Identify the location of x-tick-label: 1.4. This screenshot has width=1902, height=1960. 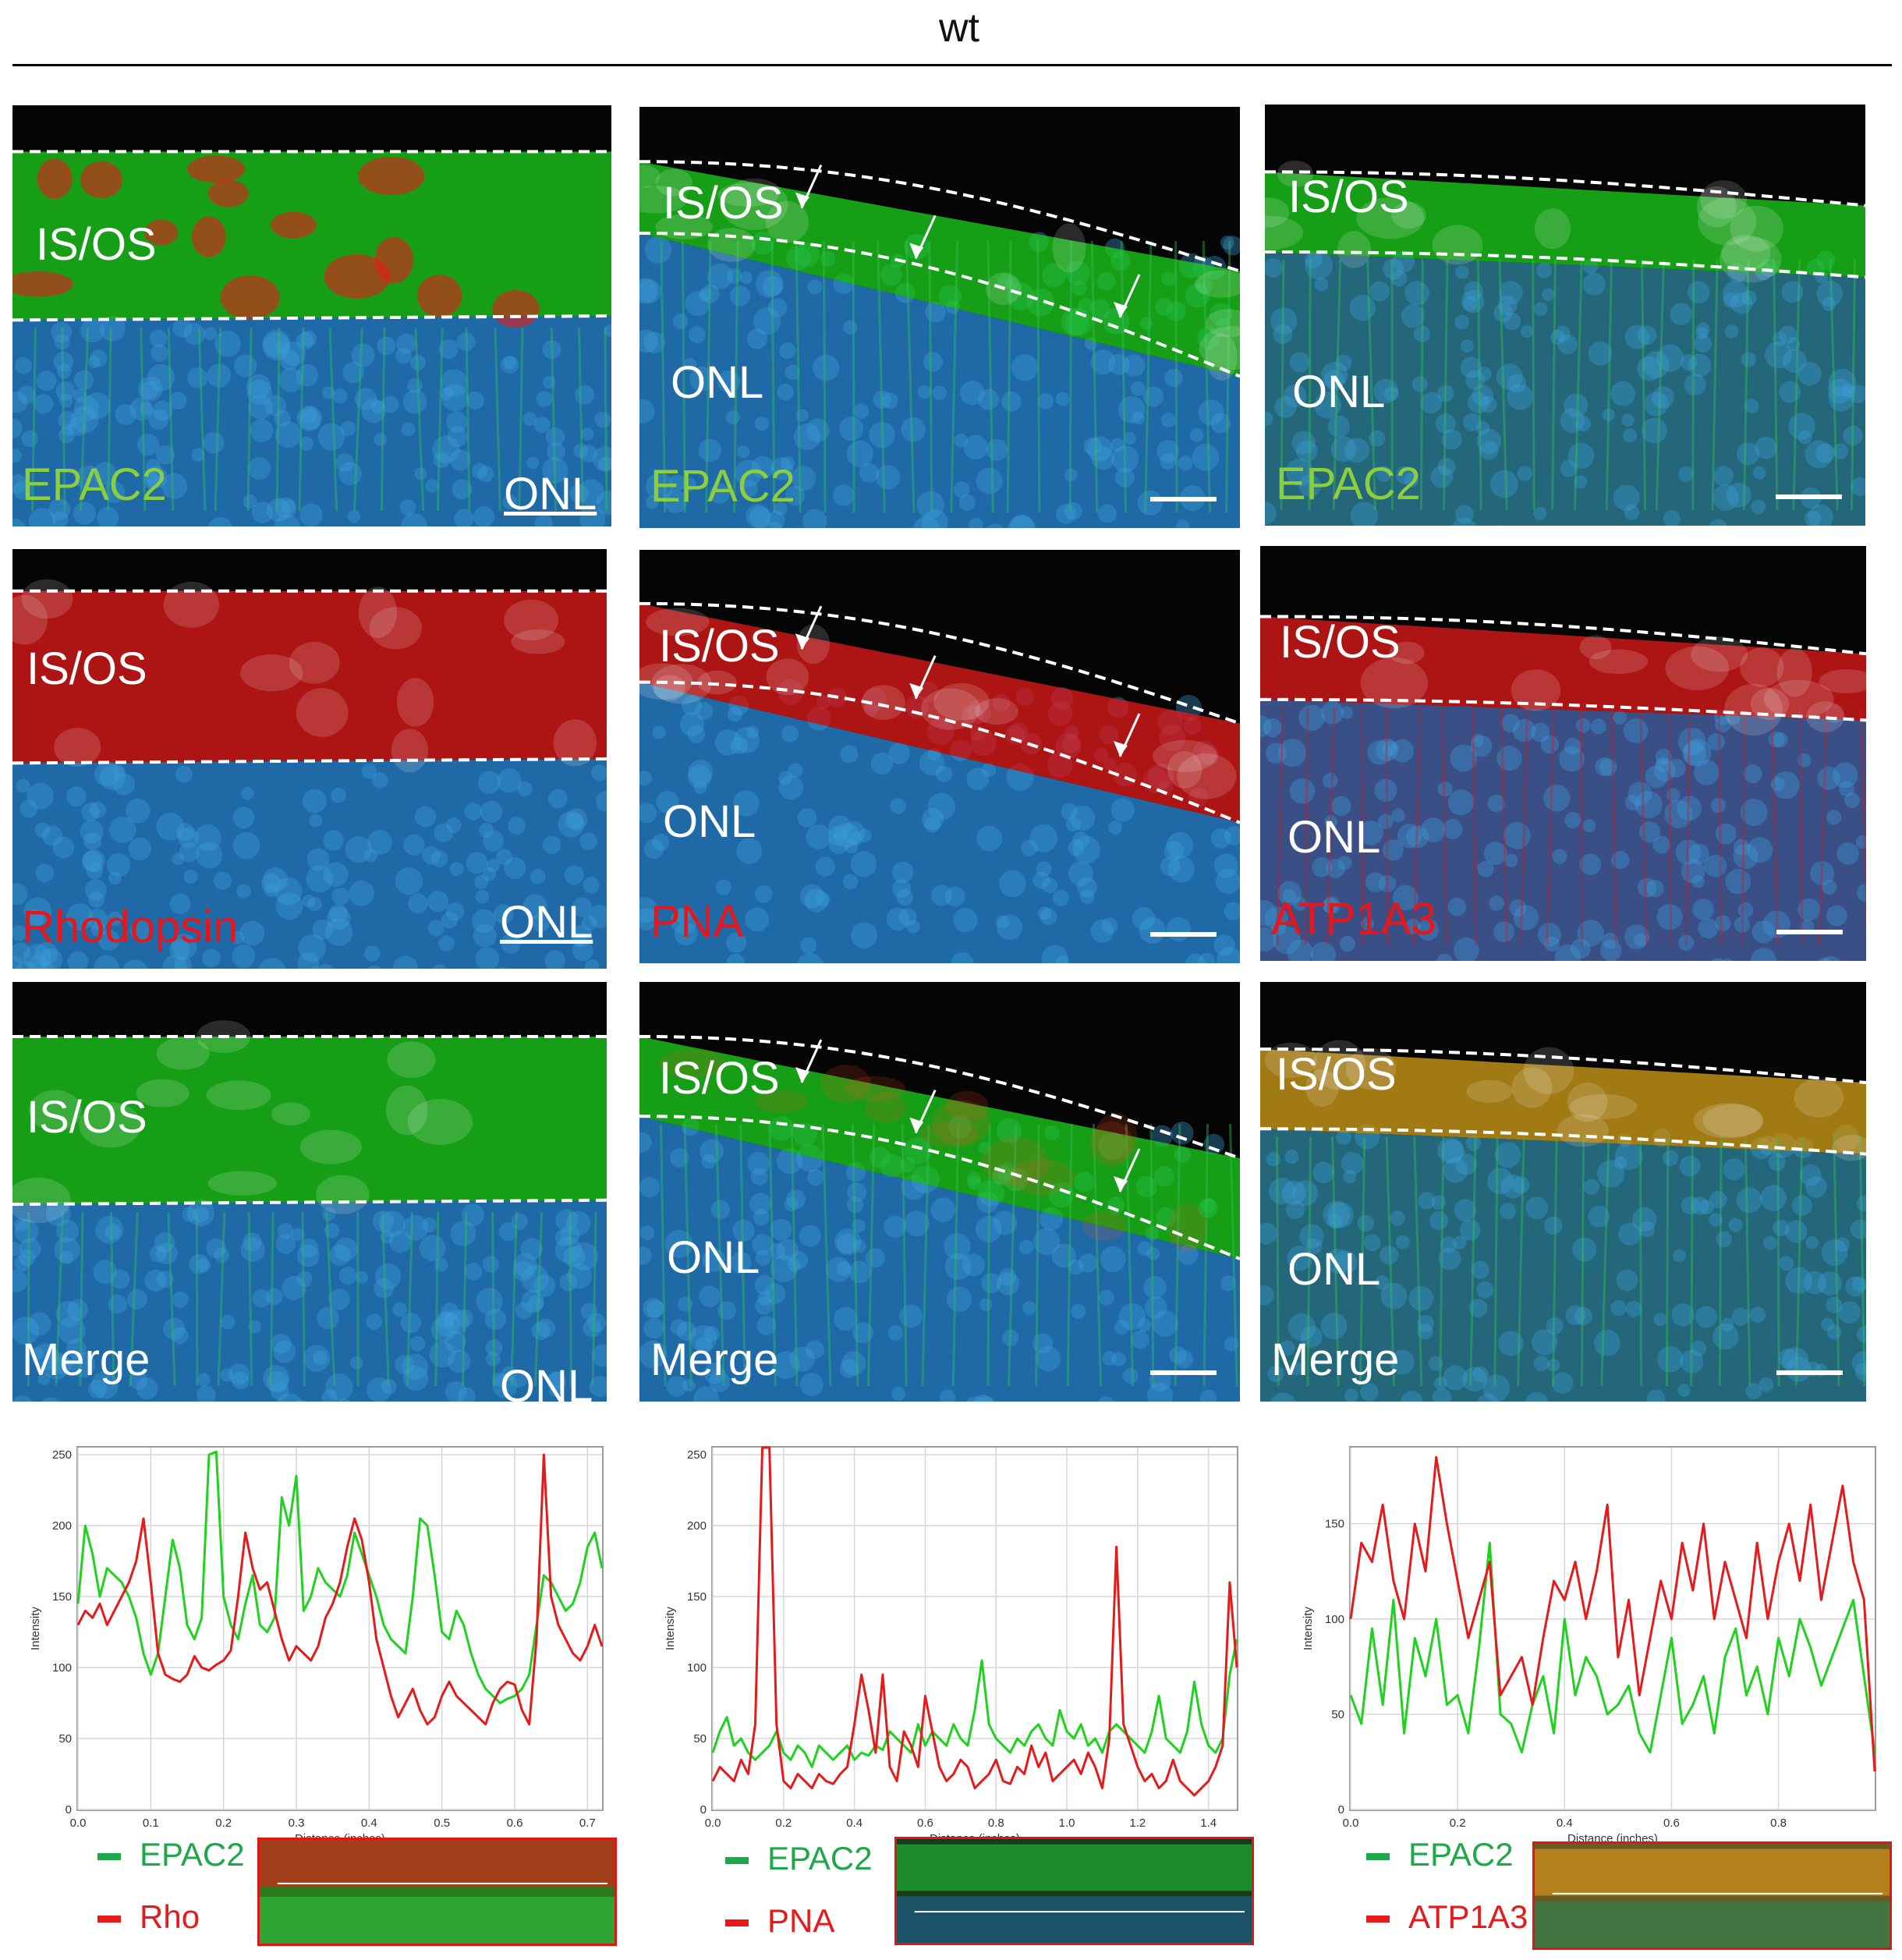
(1208, 1823).